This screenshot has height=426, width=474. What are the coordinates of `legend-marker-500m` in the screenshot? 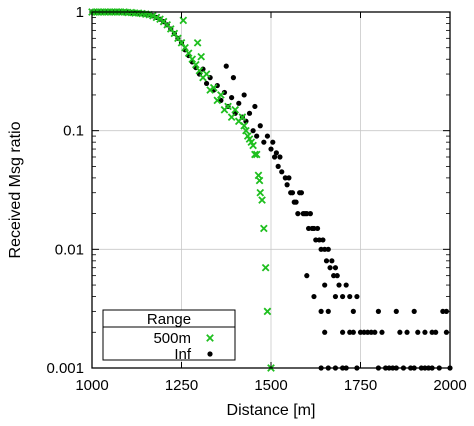 It's located at (210, 338).